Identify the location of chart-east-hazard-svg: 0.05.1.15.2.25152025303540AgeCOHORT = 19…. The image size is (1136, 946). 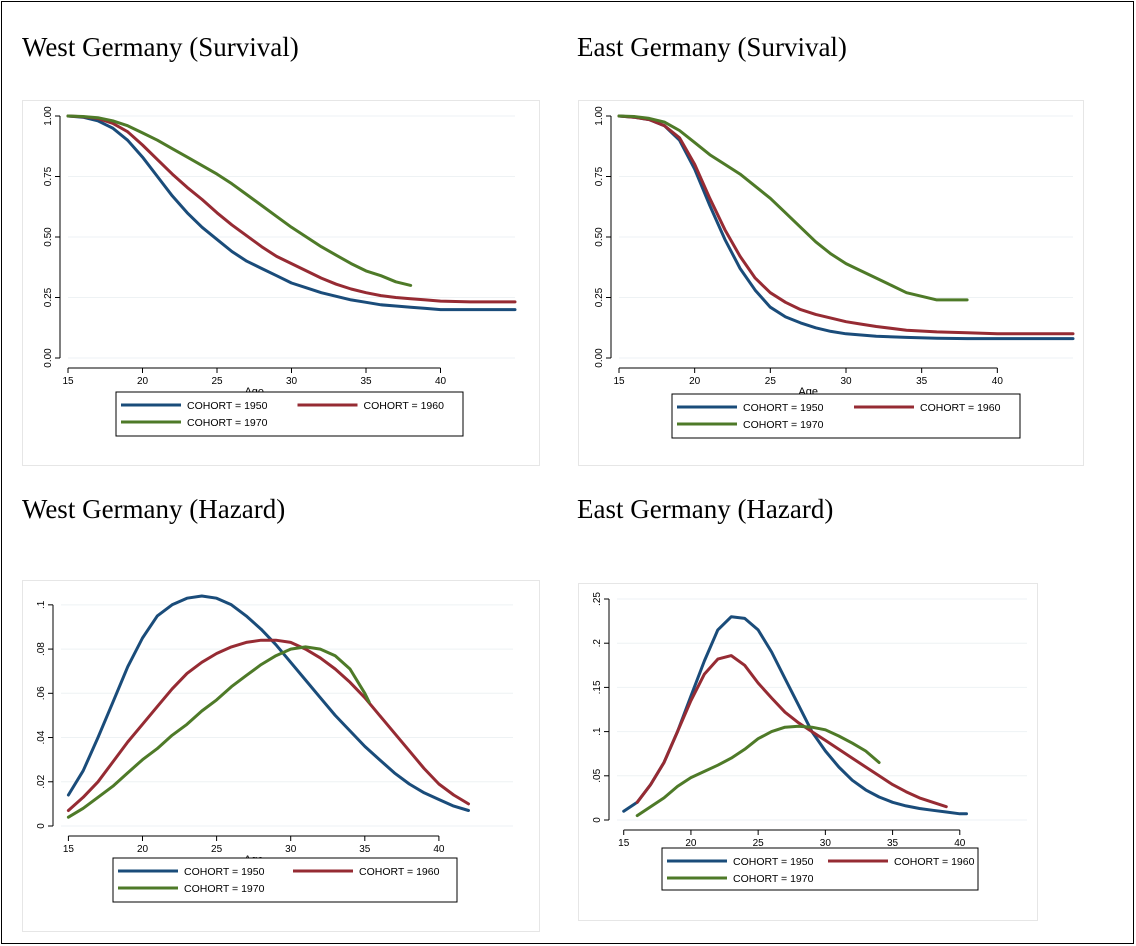
(809, 741).